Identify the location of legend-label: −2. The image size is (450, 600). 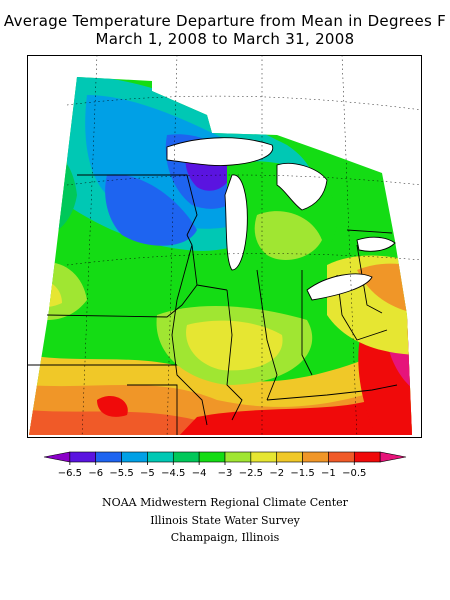
(276, 473).